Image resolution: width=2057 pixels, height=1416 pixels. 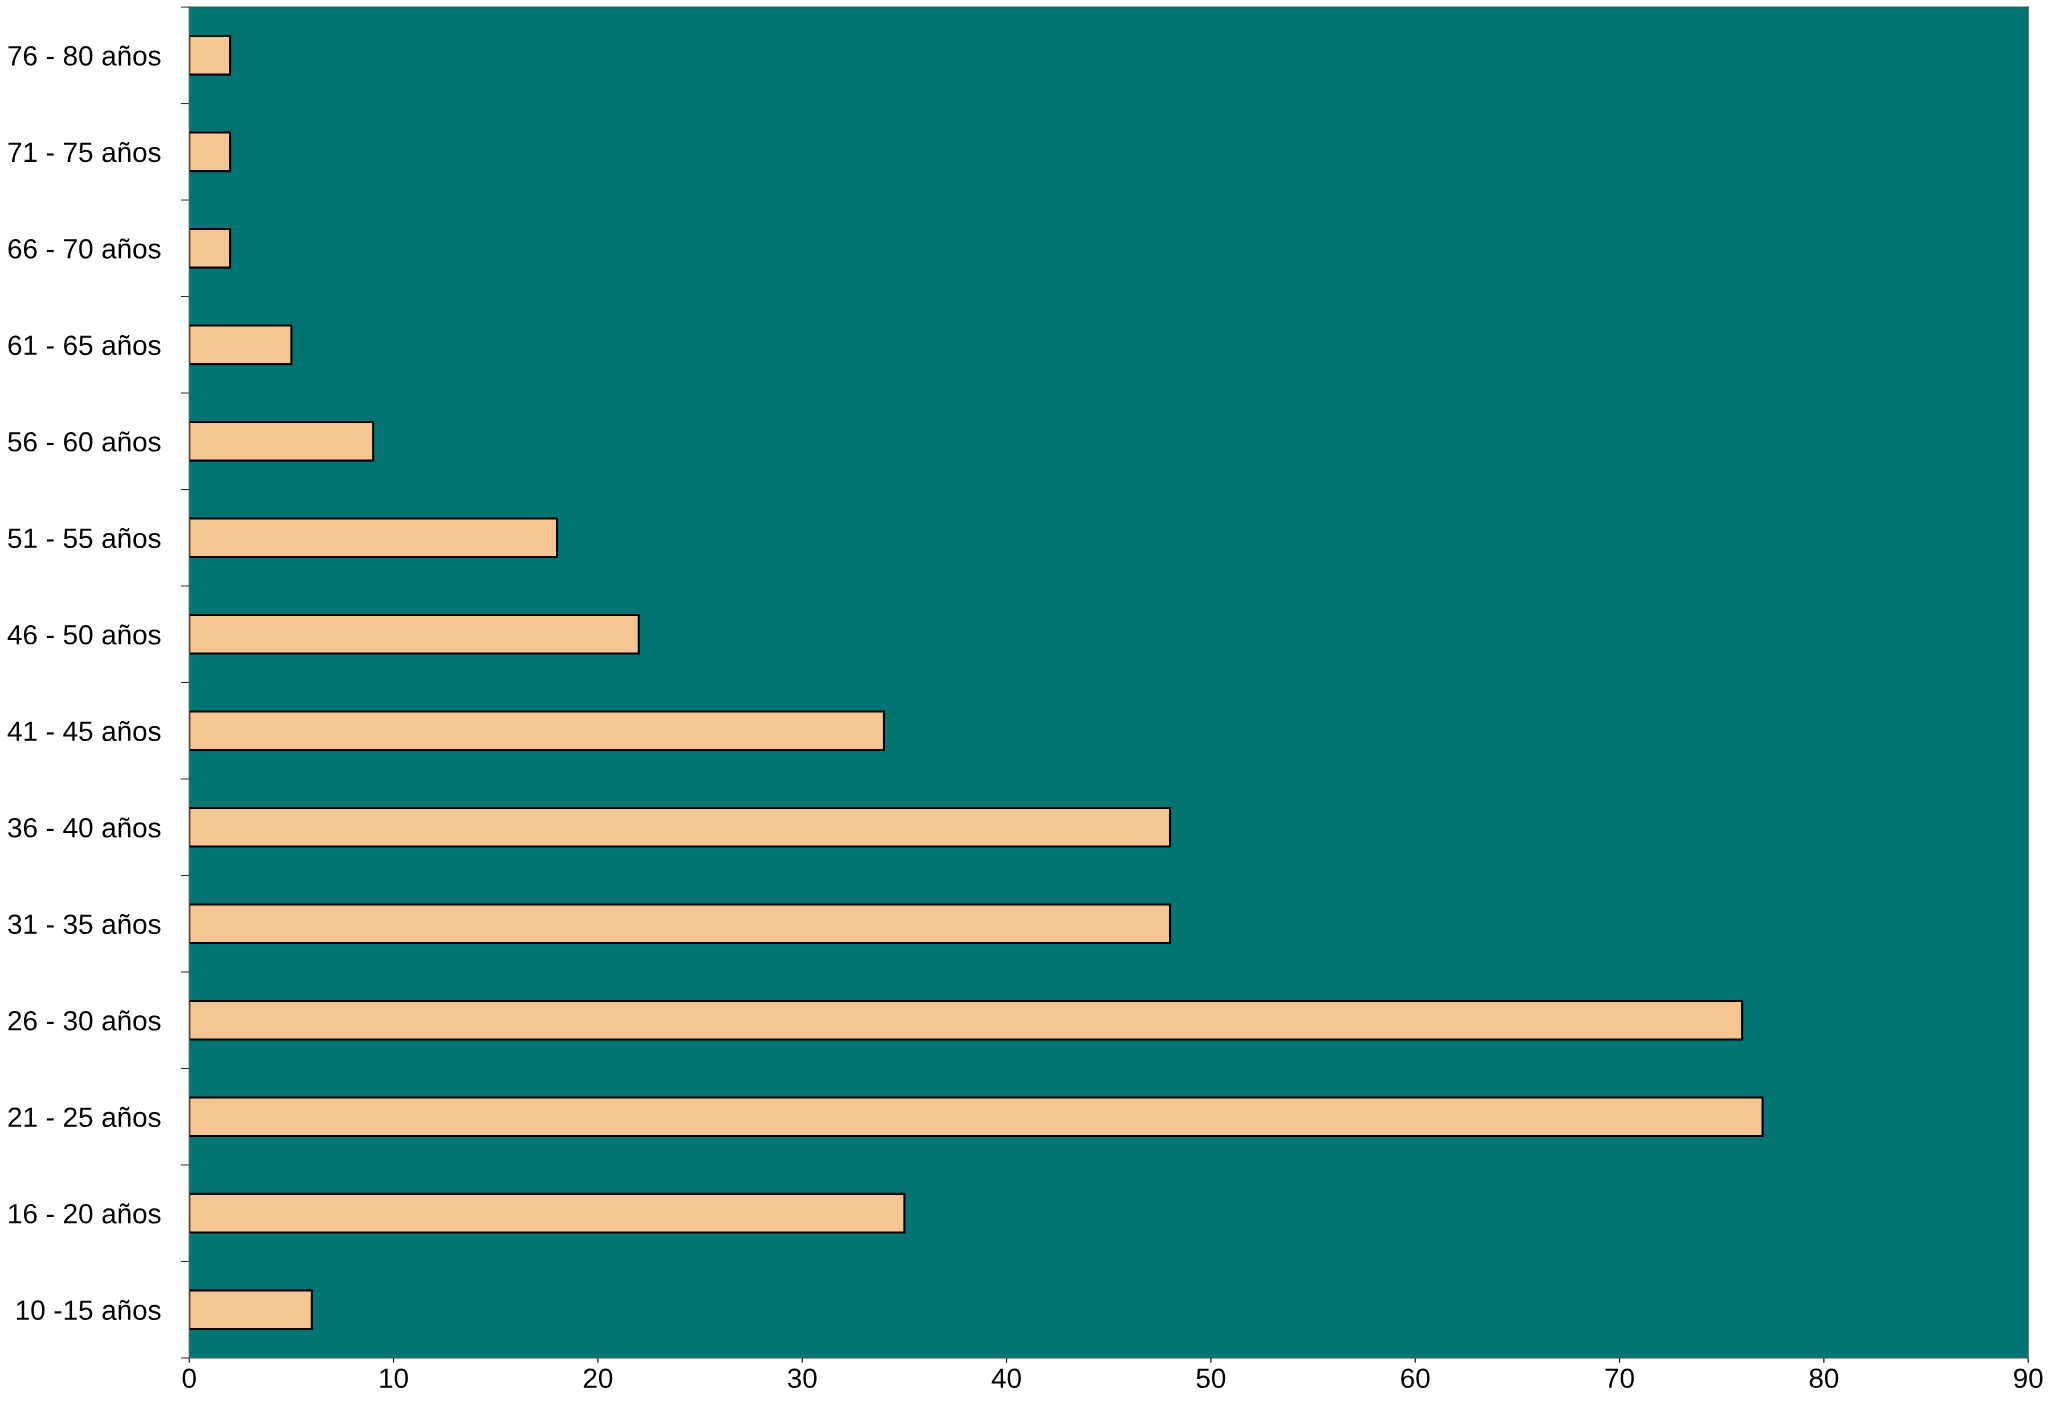 I want to click on y-tick-label: 10 -15 años, so click(x=88, y=1310).